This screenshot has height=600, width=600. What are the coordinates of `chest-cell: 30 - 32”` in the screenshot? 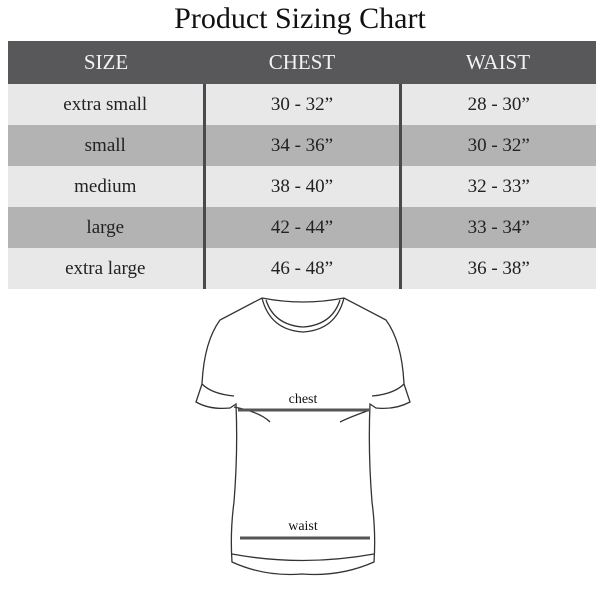 It's located at (301, 104).